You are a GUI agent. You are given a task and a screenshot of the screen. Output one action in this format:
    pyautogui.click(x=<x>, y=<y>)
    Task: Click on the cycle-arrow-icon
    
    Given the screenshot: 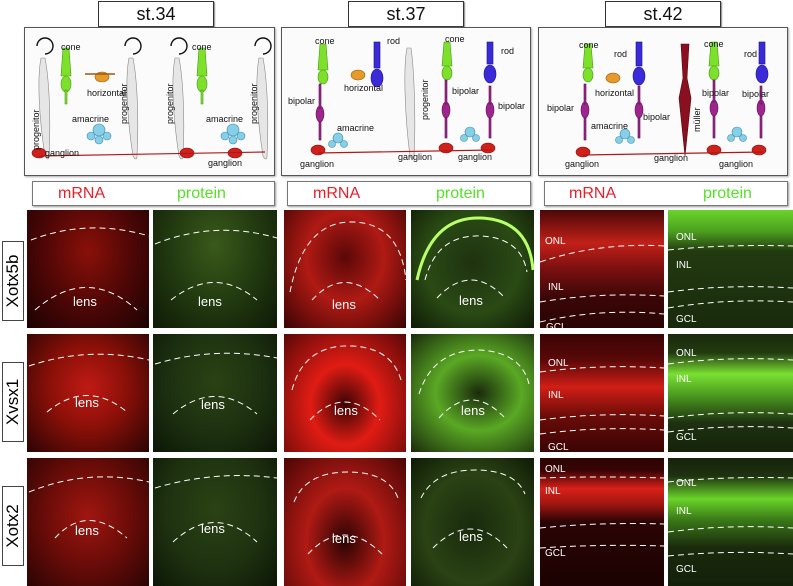 What is the action you would take?
    pyautogui.click(x=154, y=46)
    